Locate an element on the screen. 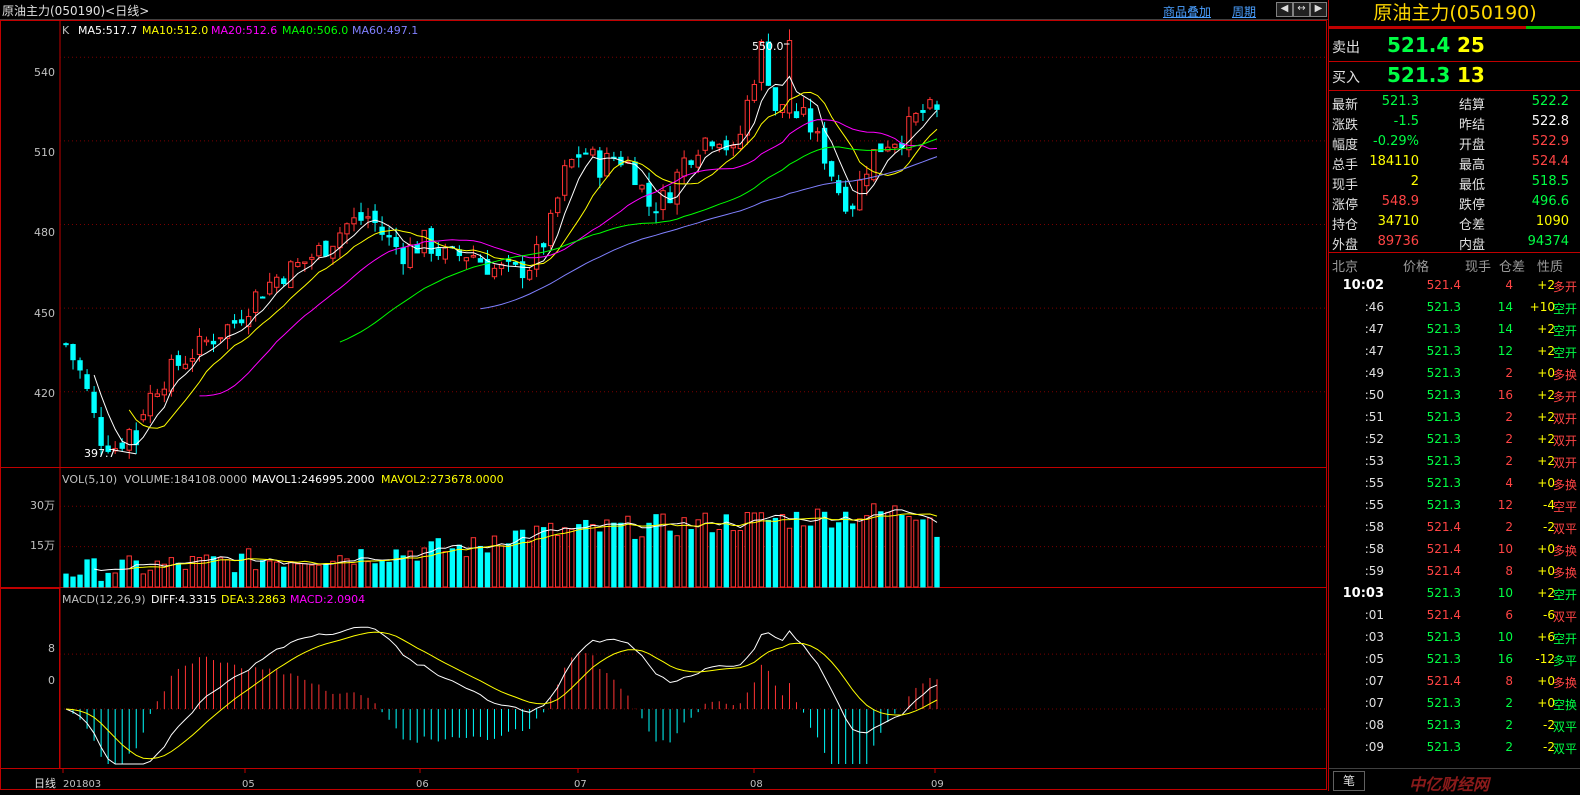 The width and height of the screenshot is (1580, 795). tick-row: :58 521.4 2 -2 双平 is located at coordinates (1454, 527).